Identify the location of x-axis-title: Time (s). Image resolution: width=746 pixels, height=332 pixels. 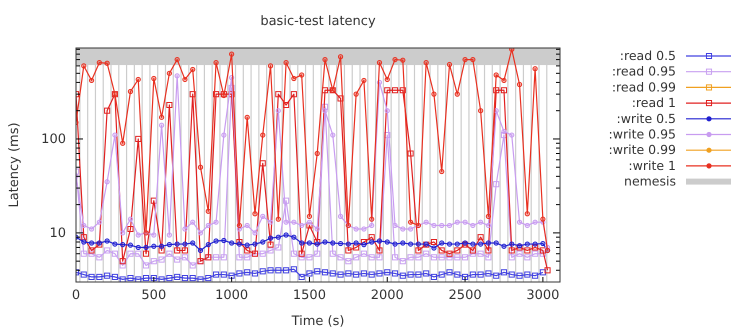
(317, 321).